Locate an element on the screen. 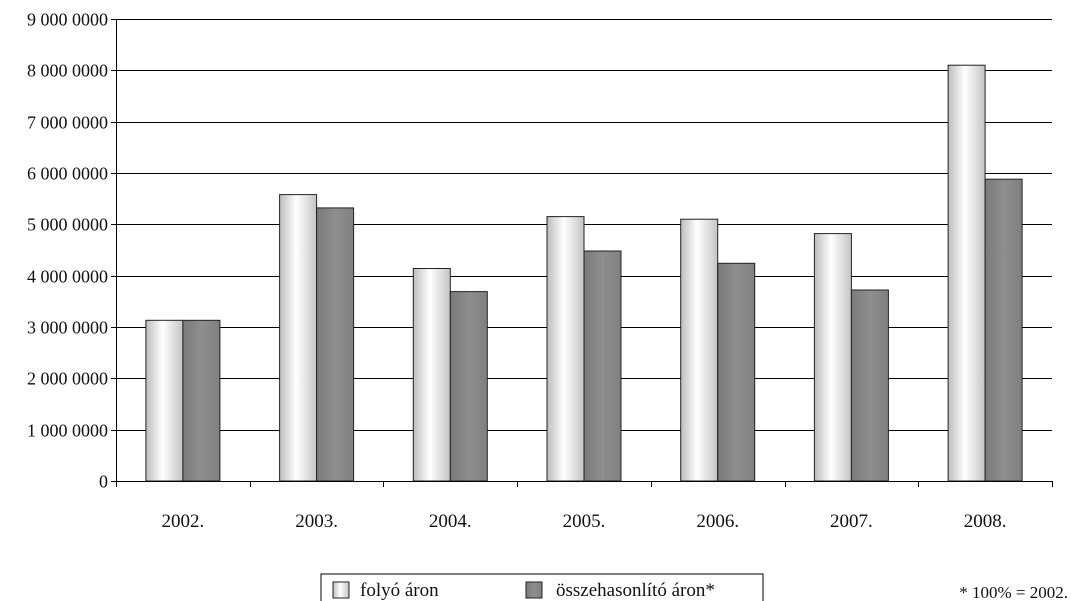 This screenshot has width=1071, height=601. legend-swatch-folyo-aron is located at coordinates (341, 590).